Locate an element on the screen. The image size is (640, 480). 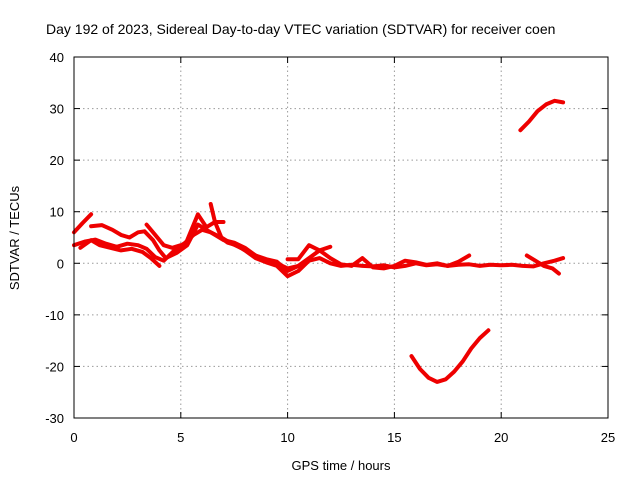
y-tick-label: 40 is located at coordinates (57, 57).